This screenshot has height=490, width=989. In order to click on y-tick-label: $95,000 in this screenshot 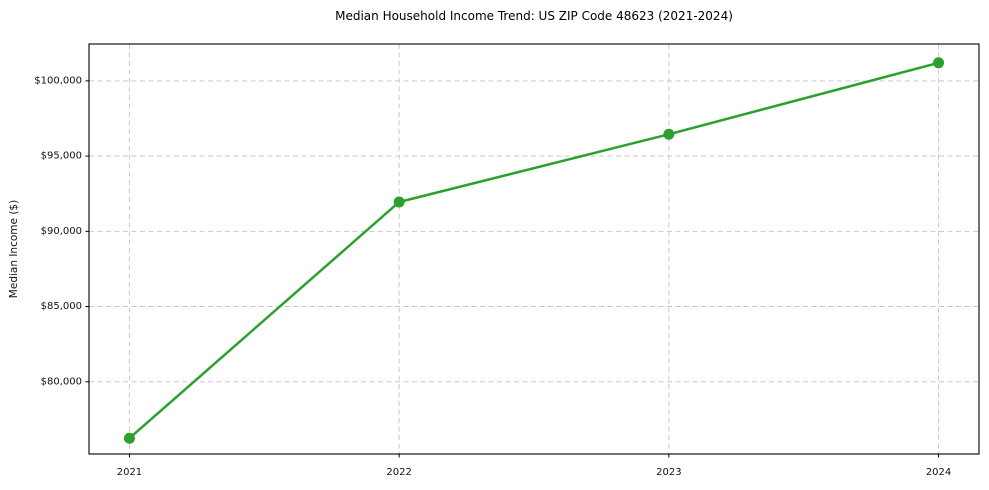, I will do `click(61, 156)`.